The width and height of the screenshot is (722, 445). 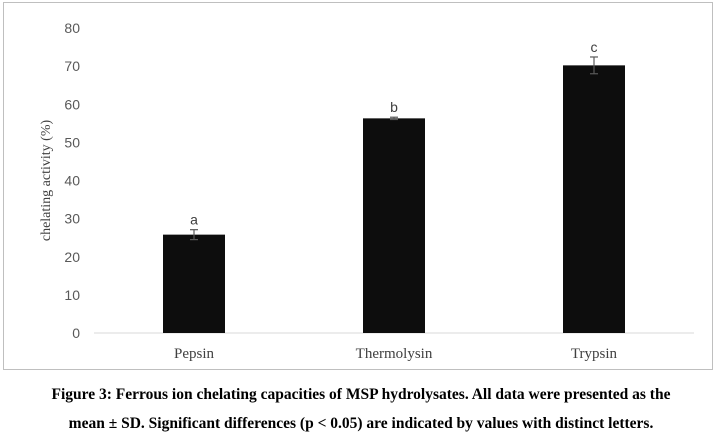 I want to click on y-tick-label-5: 50, so click(x=72, y=142).